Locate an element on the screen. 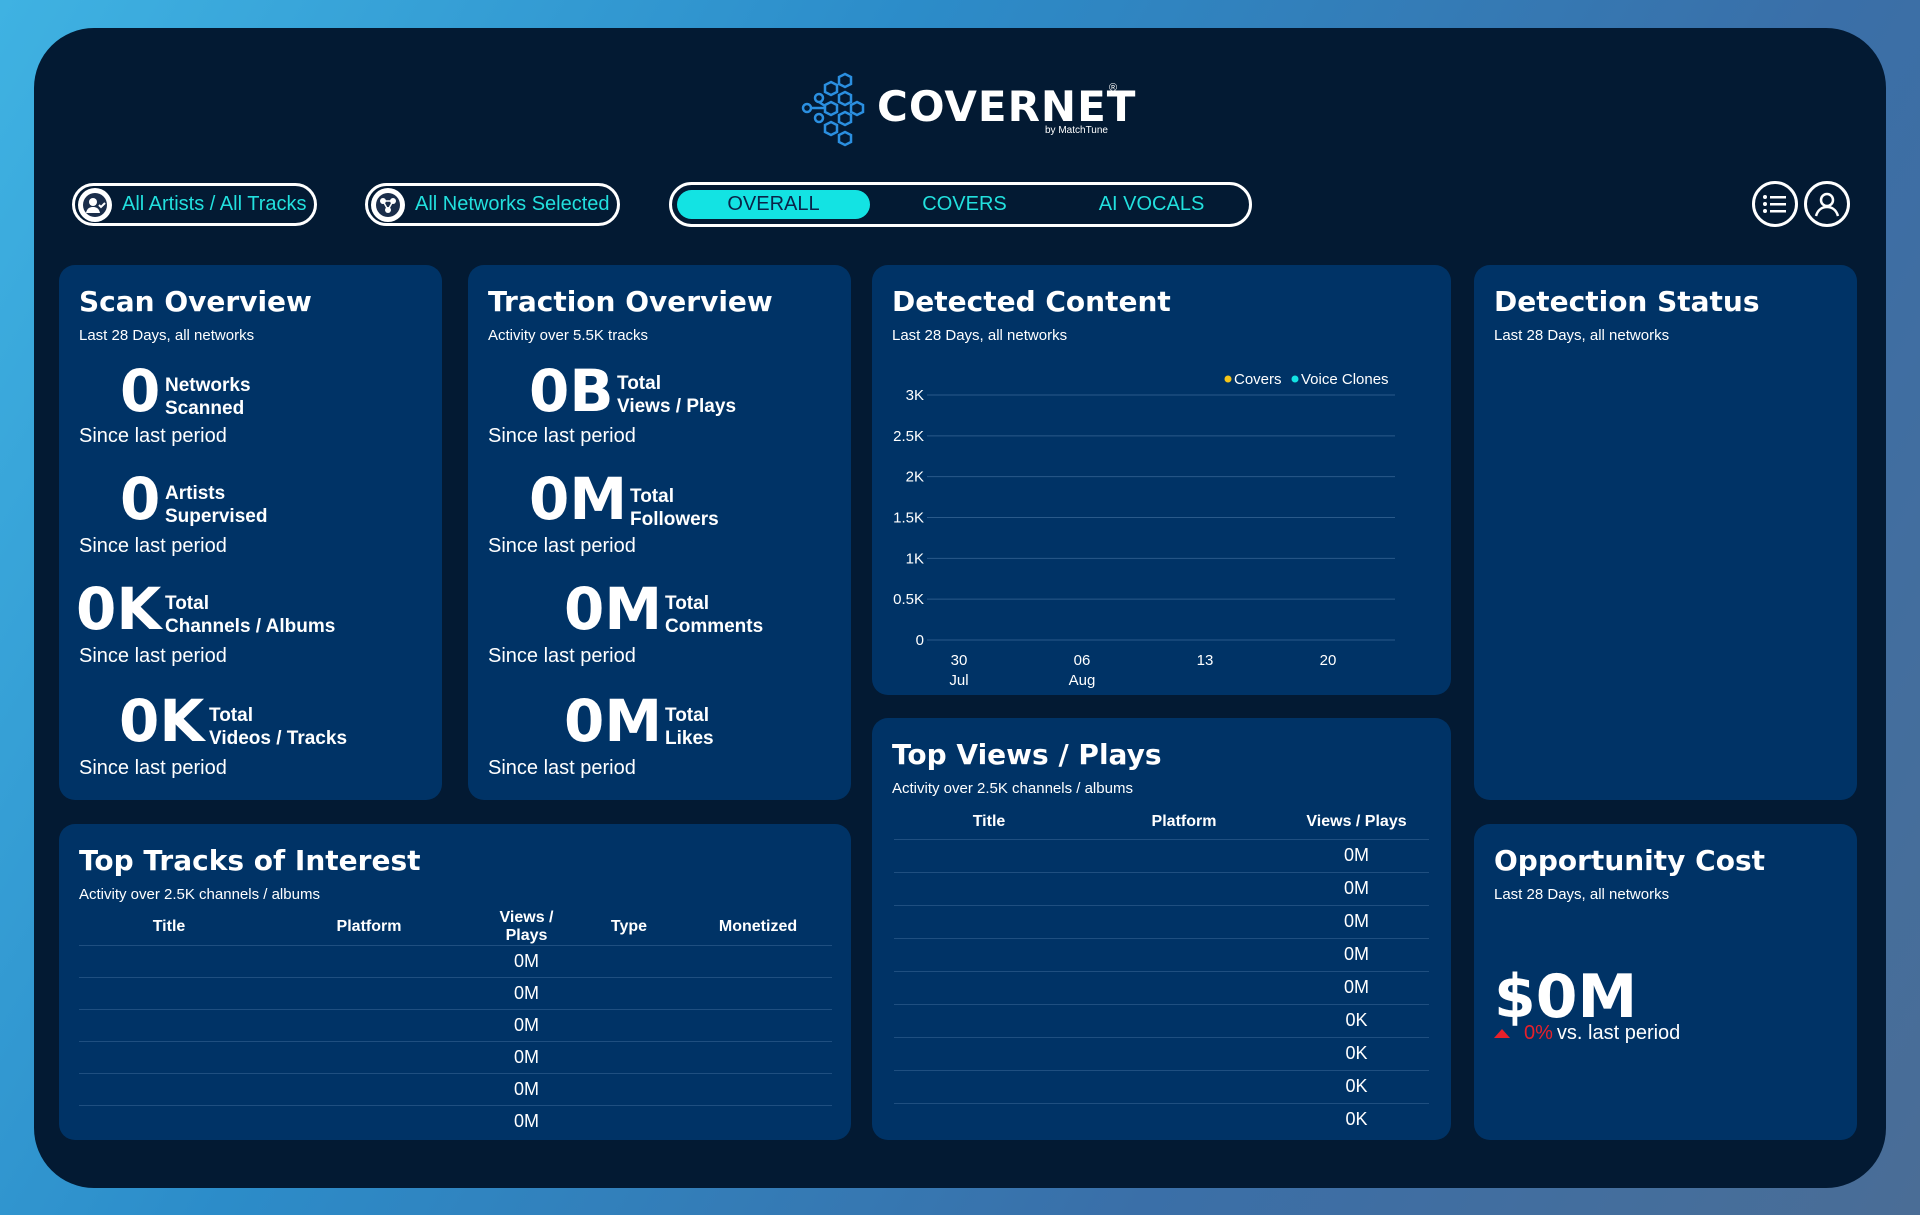 The image size is (1920, 1215). networks-filter-label: All Networks Selected is located at coordinates (512, 204).